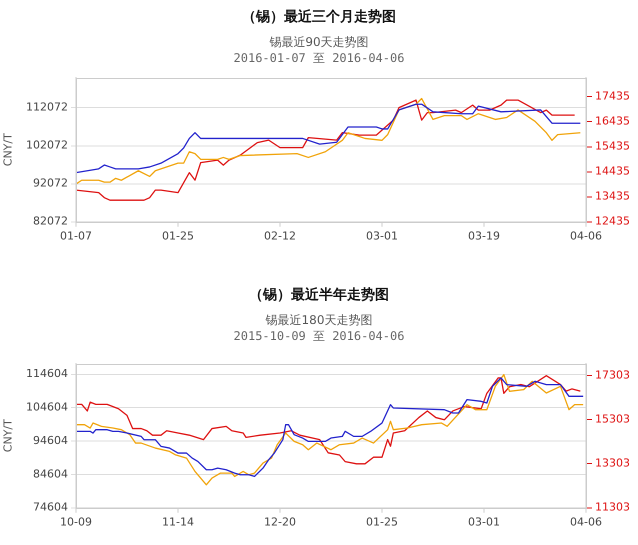  What do you see at coordinates (612, 171) in the screenshot?
I see `y2-tick-label: 14435` at bounding box center [612, 171].